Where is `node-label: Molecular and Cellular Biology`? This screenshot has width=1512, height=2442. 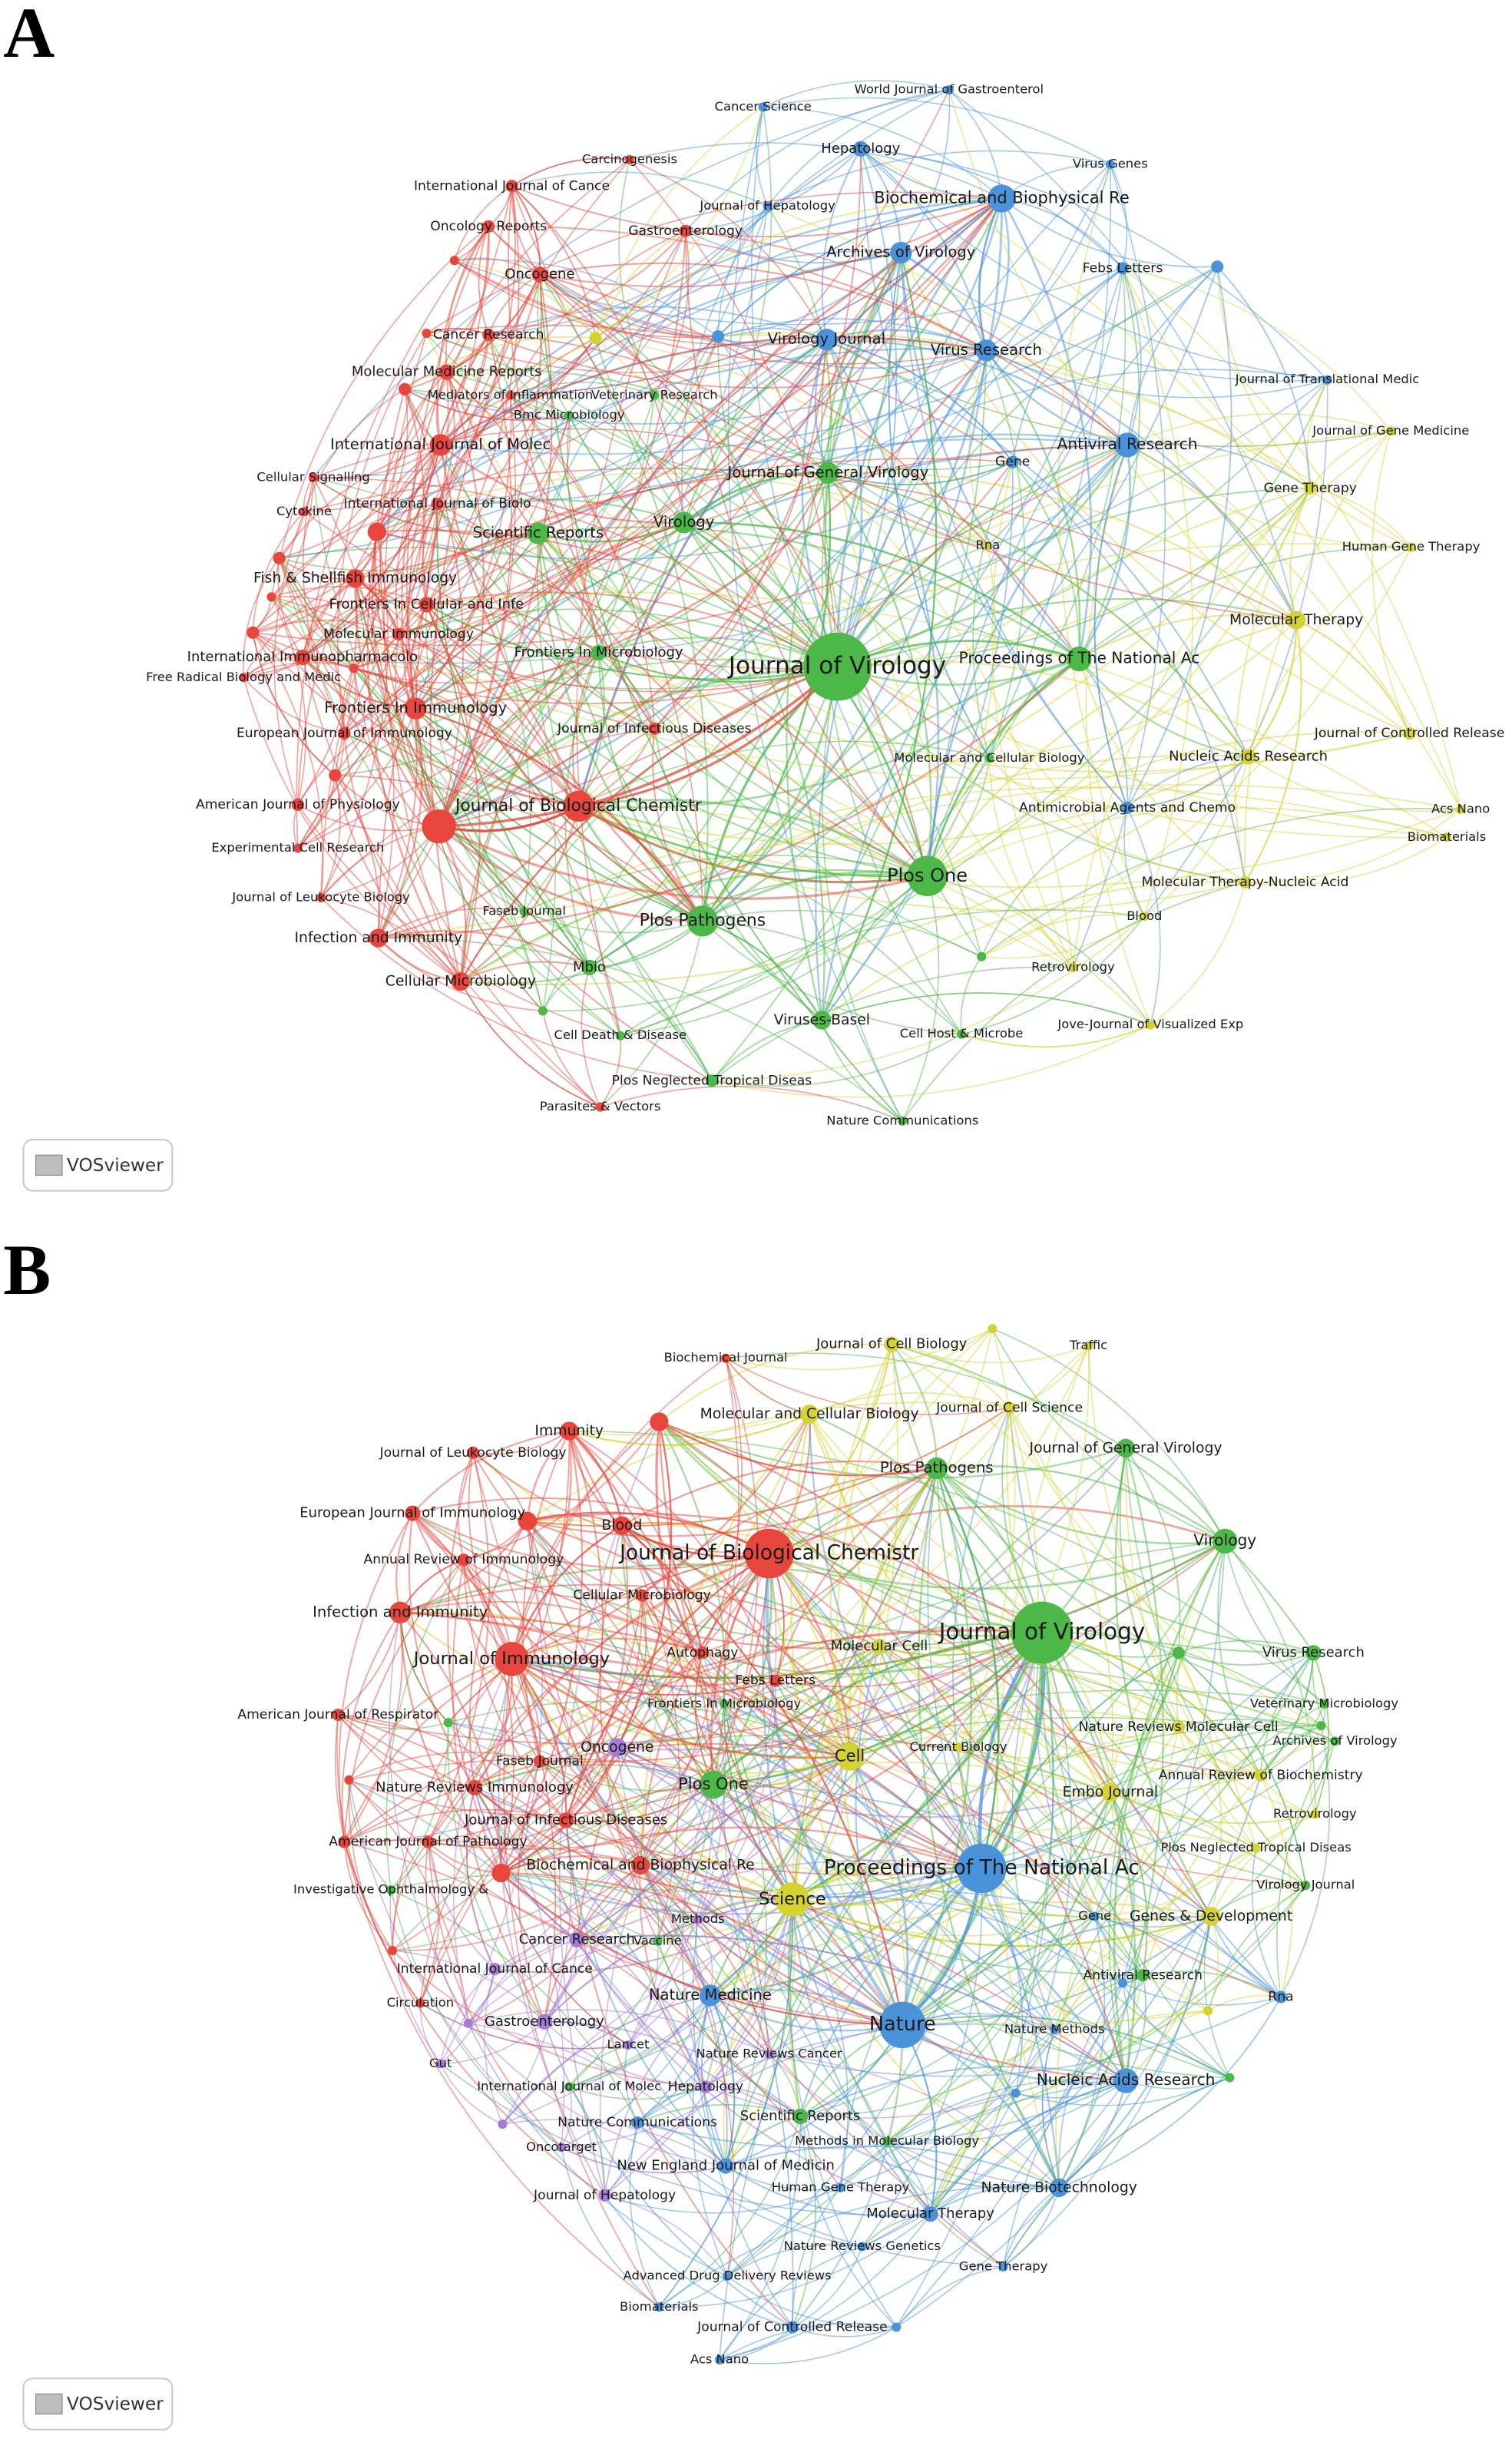 node-label: Molecular and Cellular Biology is located at coordinates (990, 758).